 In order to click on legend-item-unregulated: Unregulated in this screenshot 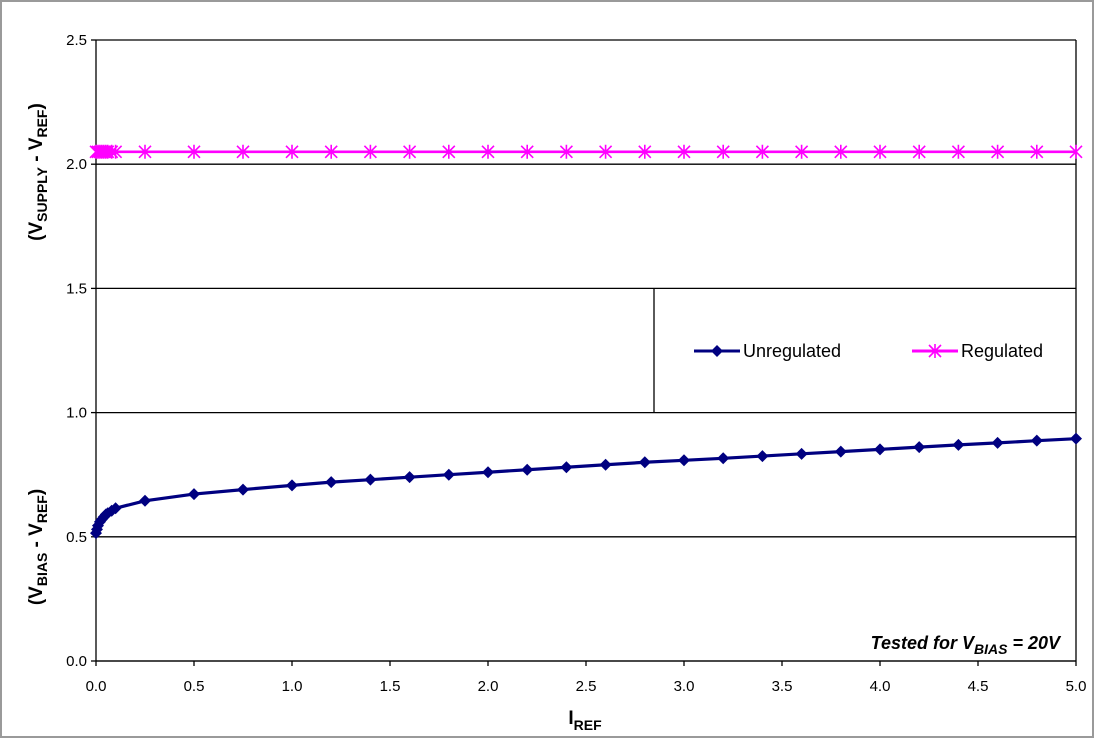, I will do `click(767, 351)`.